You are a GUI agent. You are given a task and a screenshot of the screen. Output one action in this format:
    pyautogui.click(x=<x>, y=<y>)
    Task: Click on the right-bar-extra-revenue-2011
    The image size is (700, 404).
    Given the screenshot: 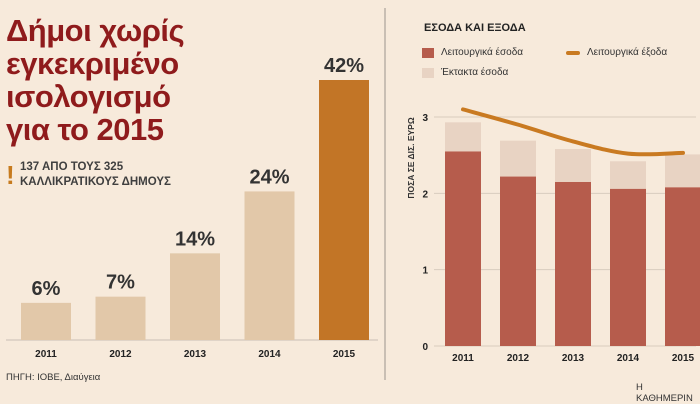 What is the action you would take?
    pyautogui.click(x=463, y=137)
    